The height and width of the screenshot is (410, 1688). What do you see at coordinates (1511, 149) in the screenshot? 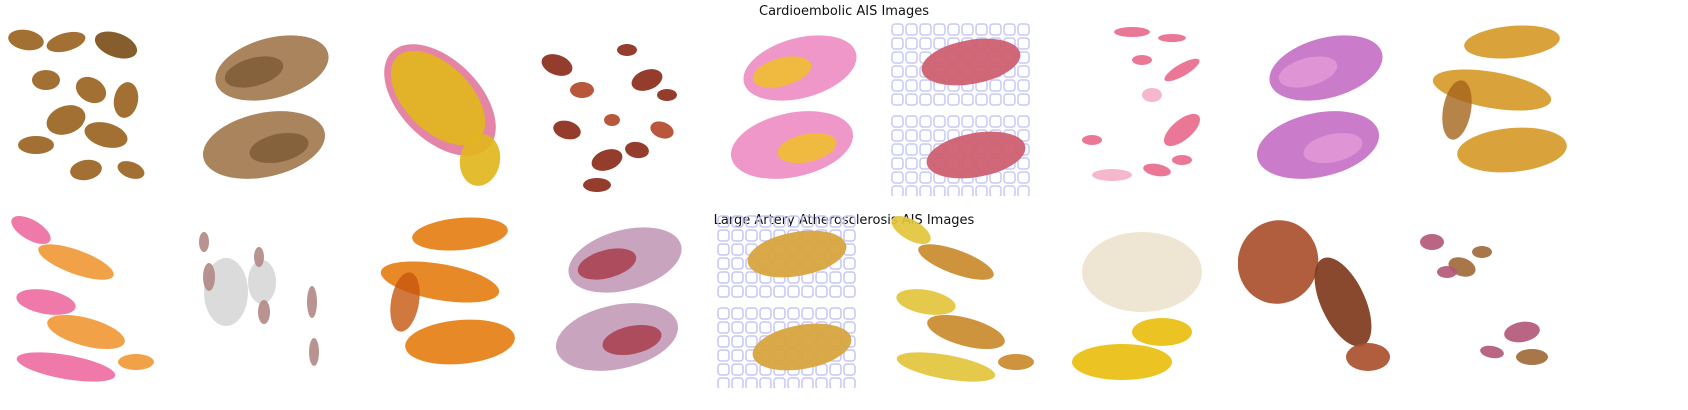
I see `tissue-band` at bounding box center [1511, 149].